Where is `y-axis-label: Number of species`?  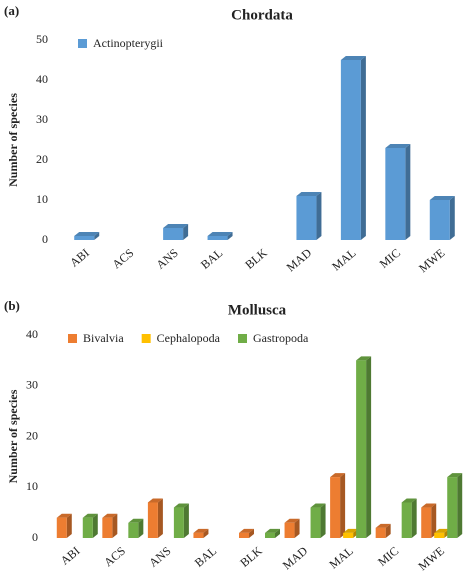
y-axis-label: Number of species is located at coordinates (13, 436).